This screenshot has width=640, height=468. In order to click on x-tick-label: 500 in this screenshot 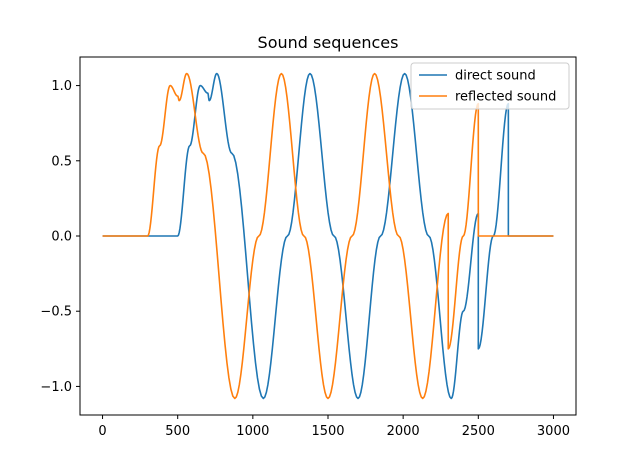, I will do `click(177, 431)`.